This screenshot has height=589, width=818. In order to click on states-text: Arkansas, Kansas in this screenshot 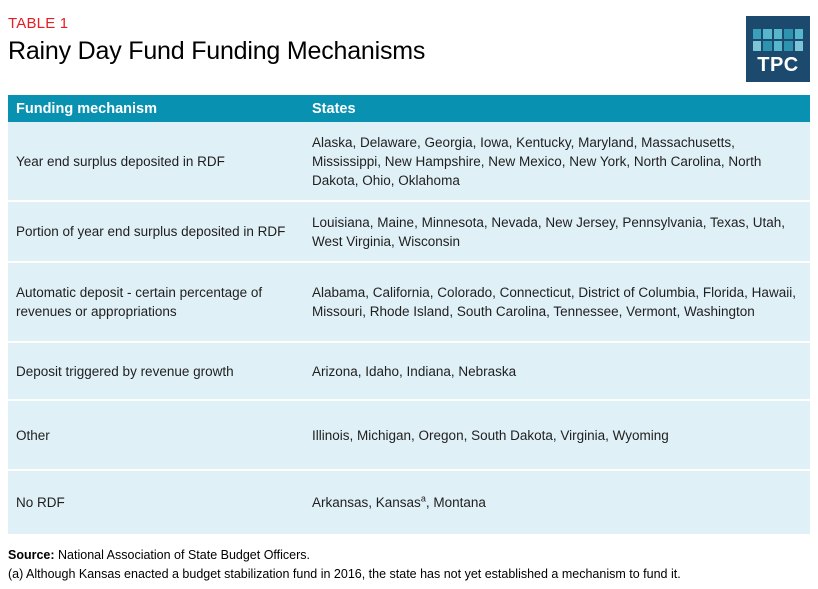, I will do `click(366, 502)`.